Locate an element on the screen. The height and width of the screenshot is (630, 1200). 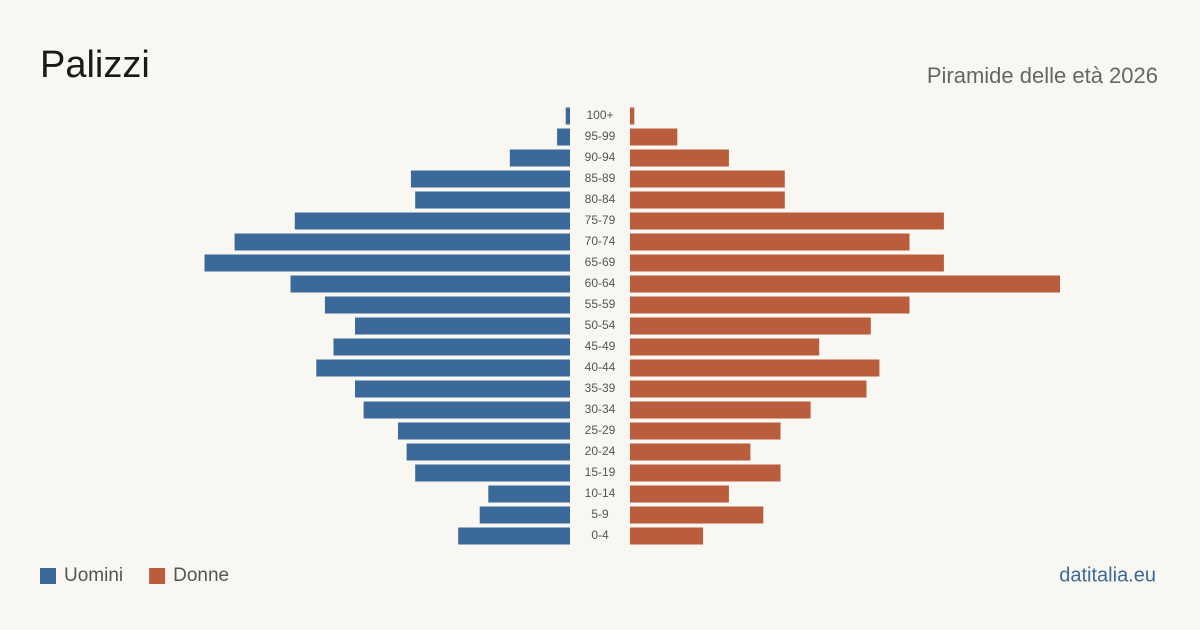
age-label: 90-94 is located at coordinates (600, 157).